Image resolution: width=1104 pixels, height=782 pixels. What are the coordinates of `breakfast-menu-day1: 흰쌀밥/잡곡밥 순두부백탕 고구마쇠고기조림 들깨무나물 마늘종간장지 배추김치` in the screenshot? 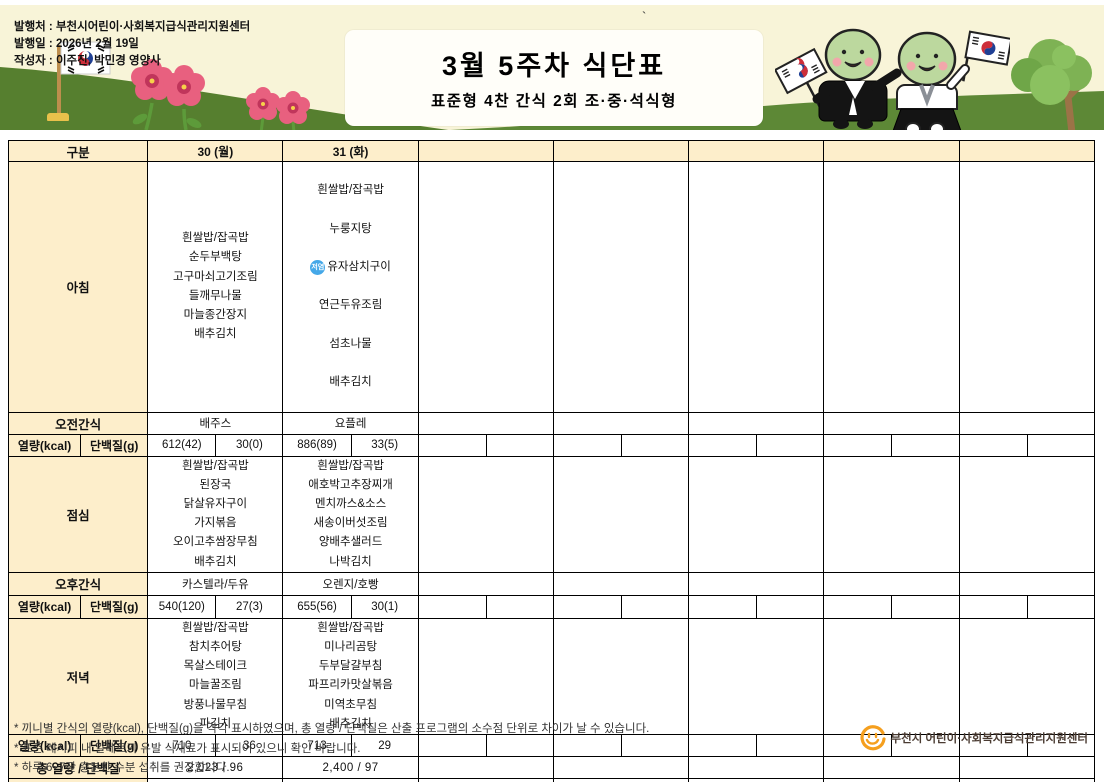 It's located at (215, 287).